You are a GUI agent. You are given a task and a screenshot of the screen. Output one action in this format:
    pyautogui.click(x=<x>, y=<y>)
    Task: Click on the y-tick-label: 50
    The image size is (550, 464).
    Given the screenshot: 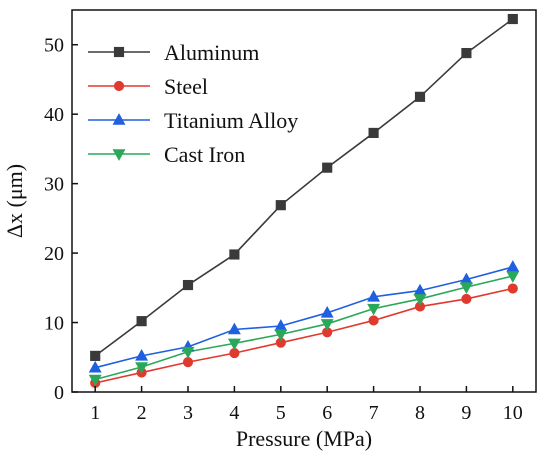 What is the action you would take?
    pyautogui.click(x=54, y=46)
    